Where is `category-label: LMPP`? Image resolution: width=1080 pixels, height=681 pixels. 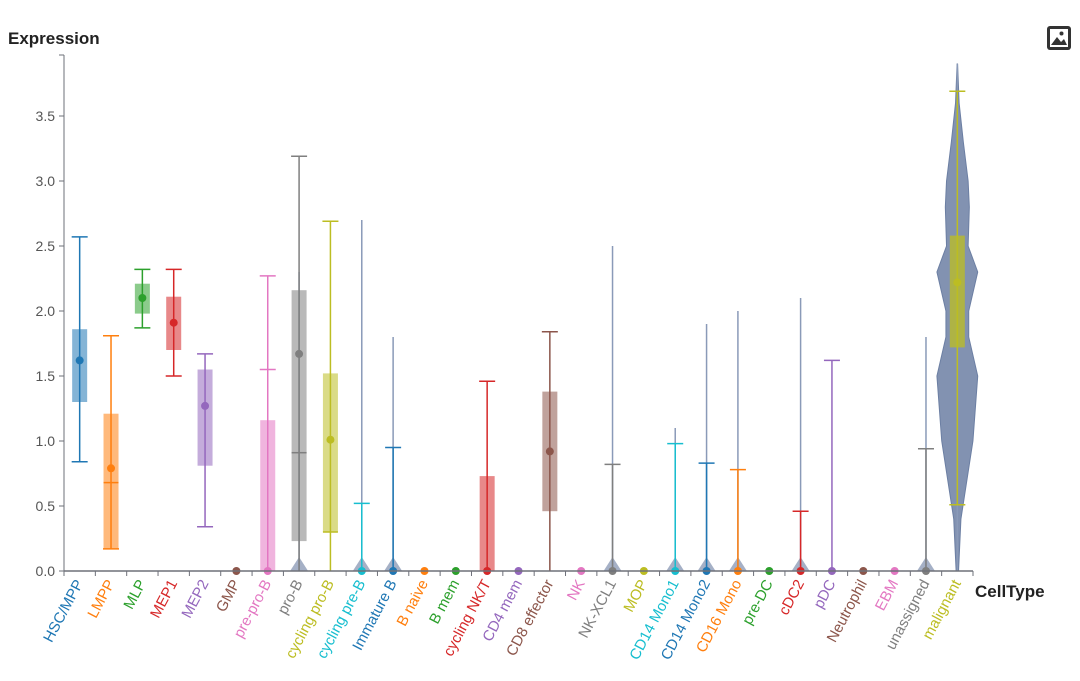
category-label: LMPP is located at coordinates (101, 599).